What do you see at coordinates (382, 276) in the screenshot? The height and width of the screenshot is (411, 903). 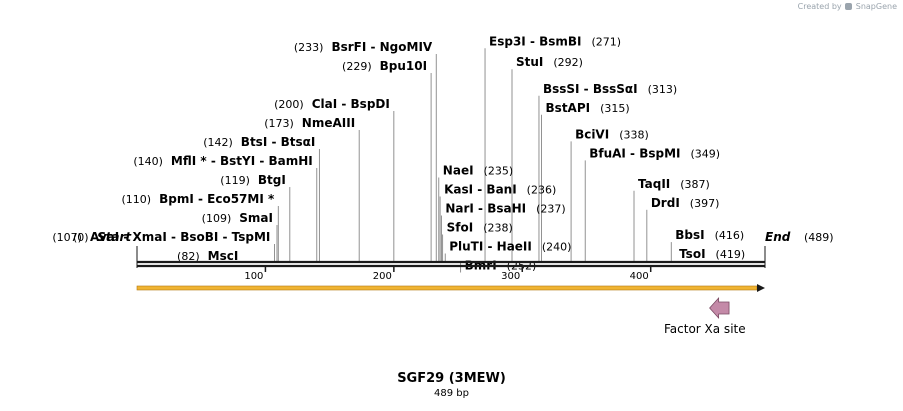 I see `ruler-label-200: 200` at bounding box center [382, 276].